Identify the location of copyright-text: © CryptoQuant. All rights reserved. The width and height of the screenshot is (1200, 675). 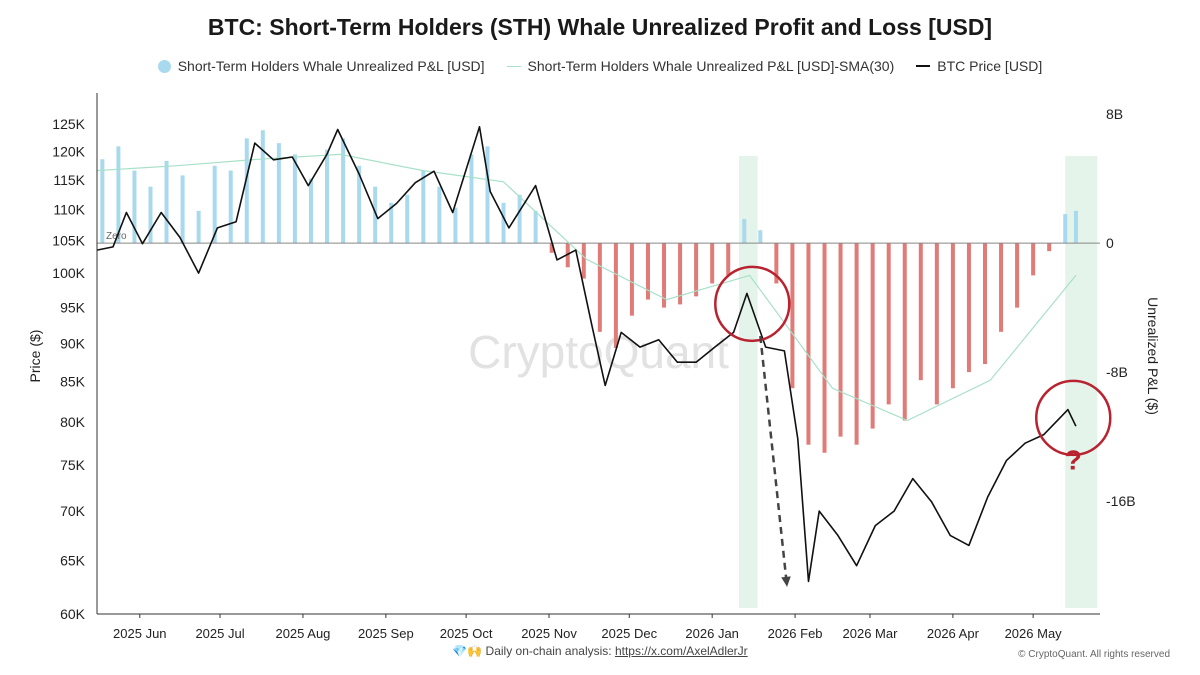
(1094, 654).